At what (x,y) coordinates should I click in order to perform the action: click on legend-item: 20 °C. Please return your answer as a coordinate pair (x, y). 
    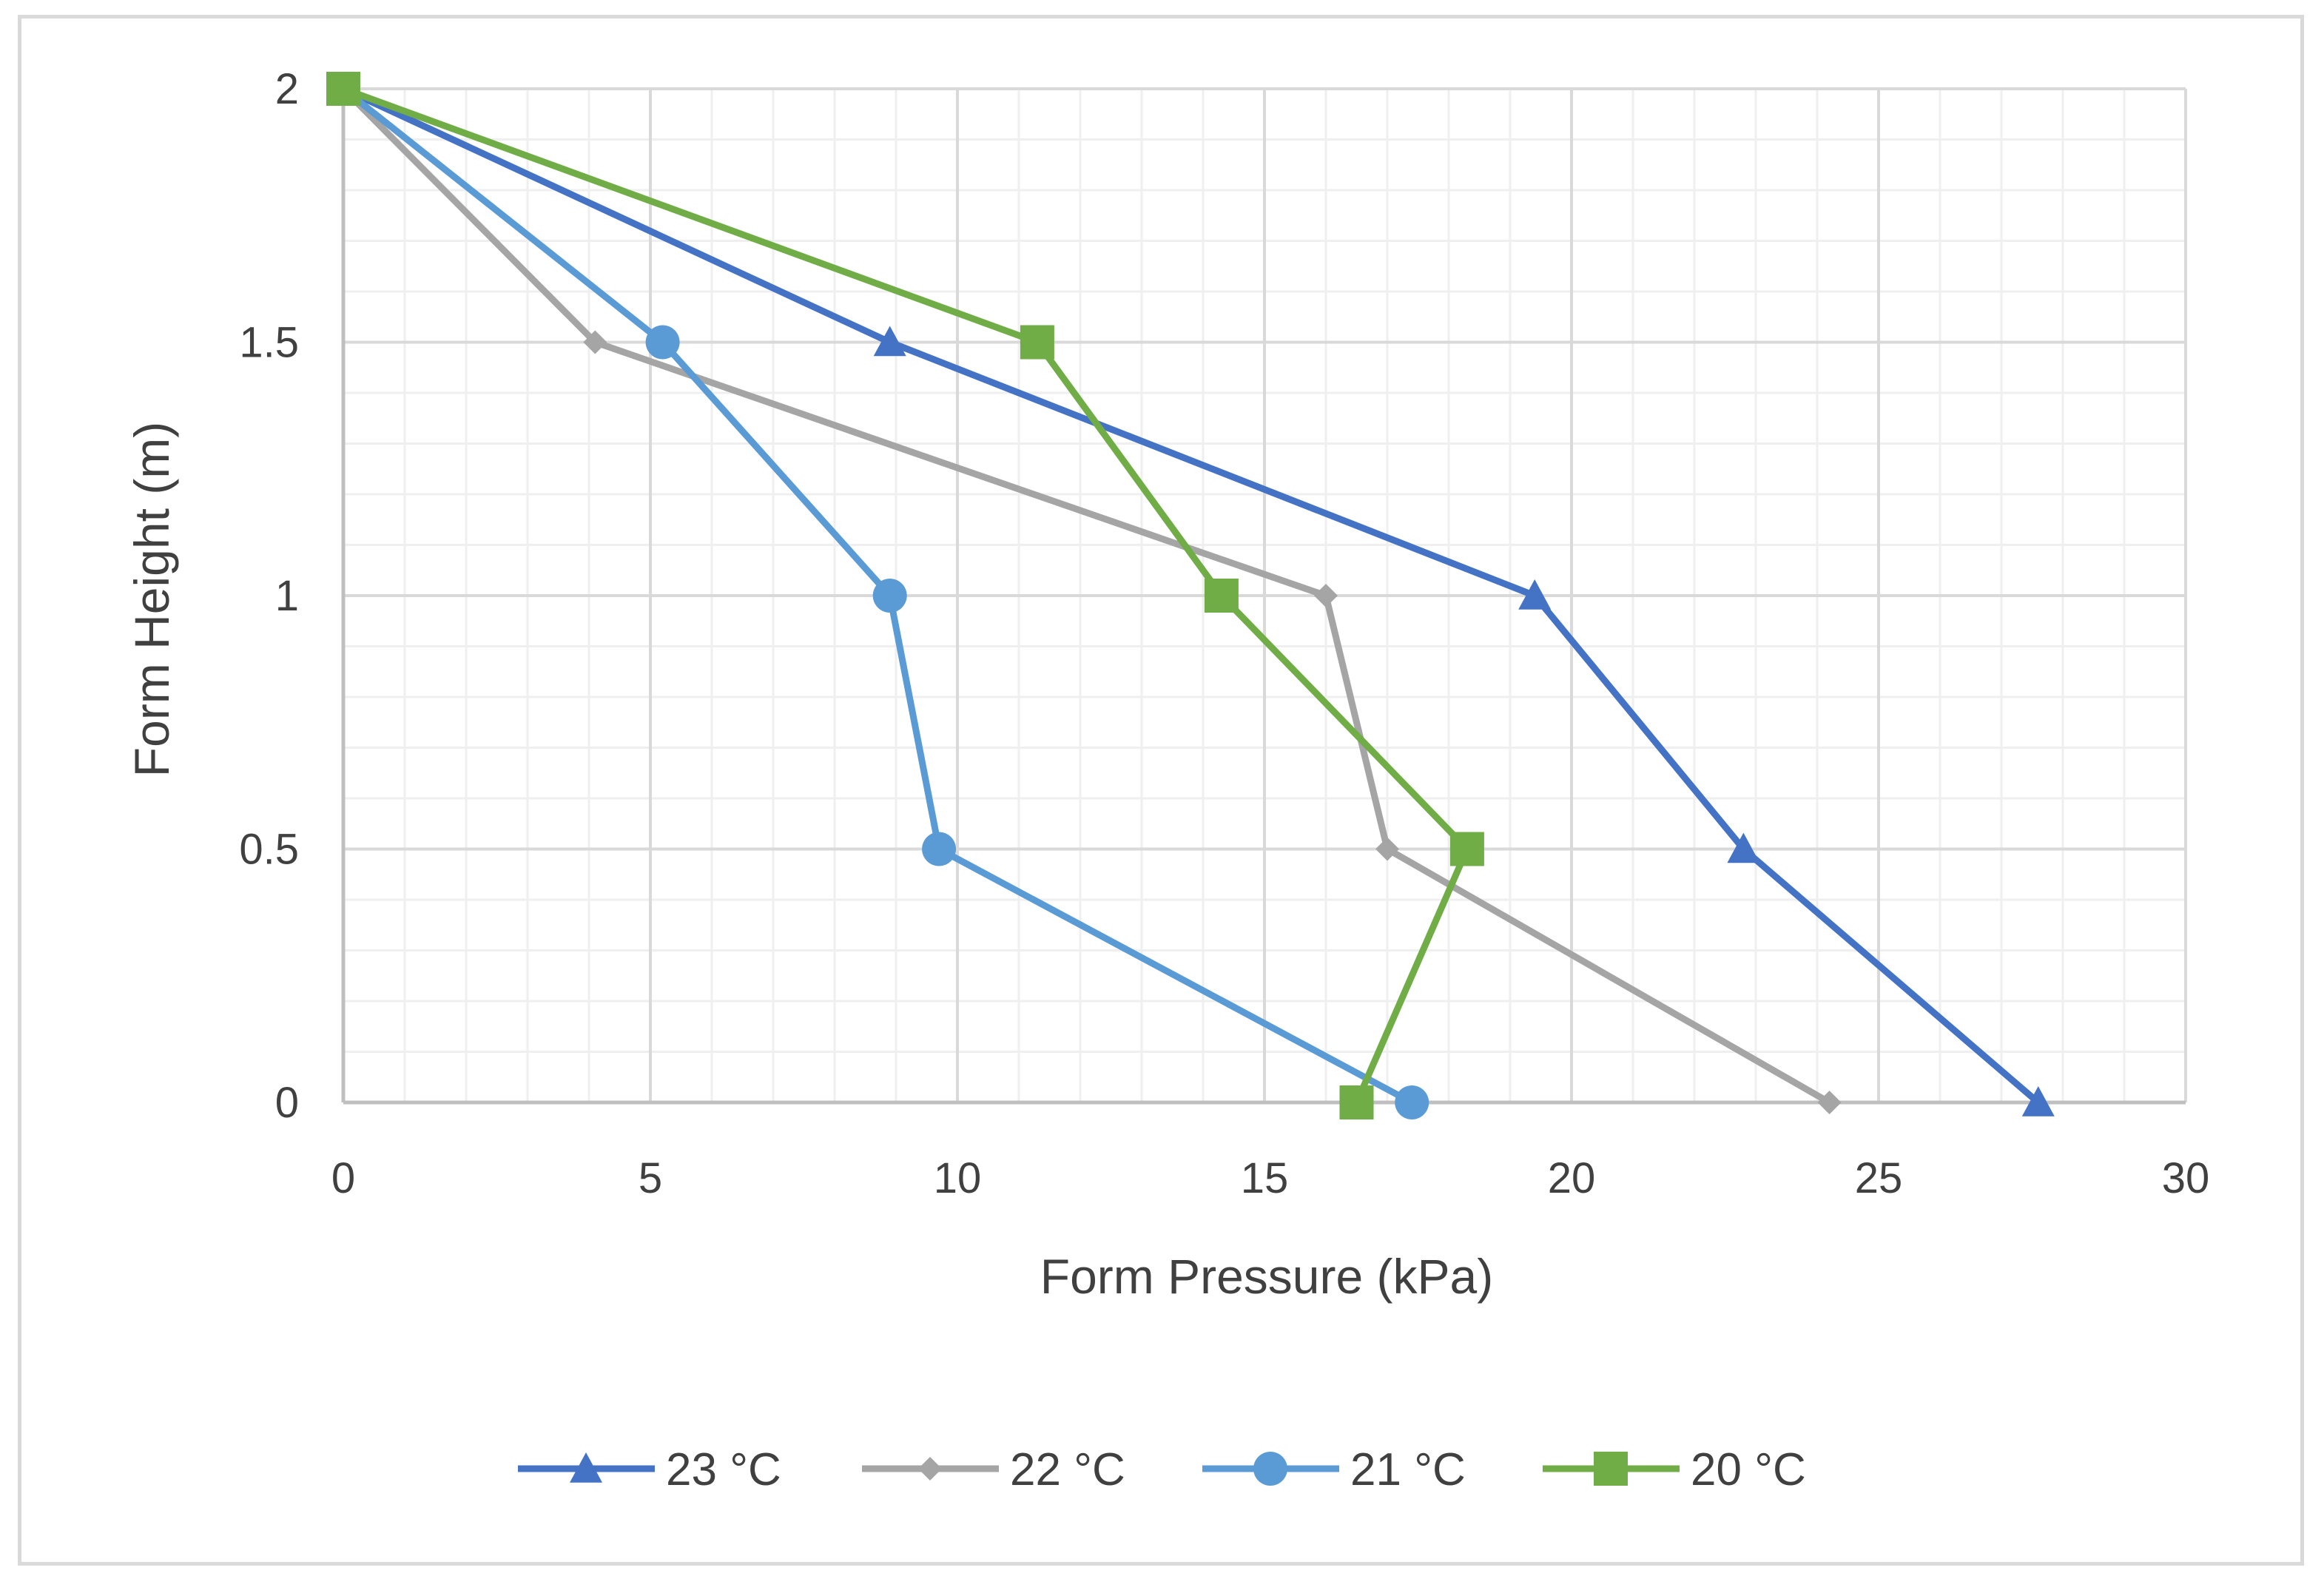
    Looking at the image, I should click on (1674, 1469).